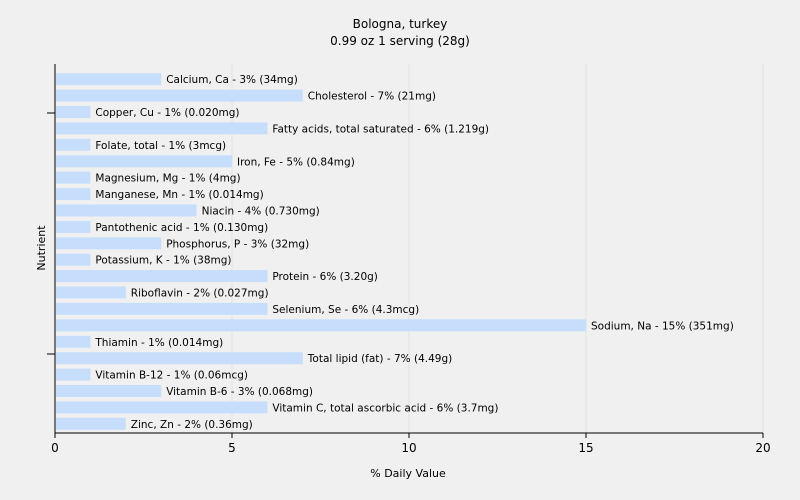 This screenshot has height=500, width=800. What do you see at coordinates (237, 244) in the screenshot?
I see `bar-label: Phosphorus, P - 3% (32mg)` at bounding box center [237, 244].